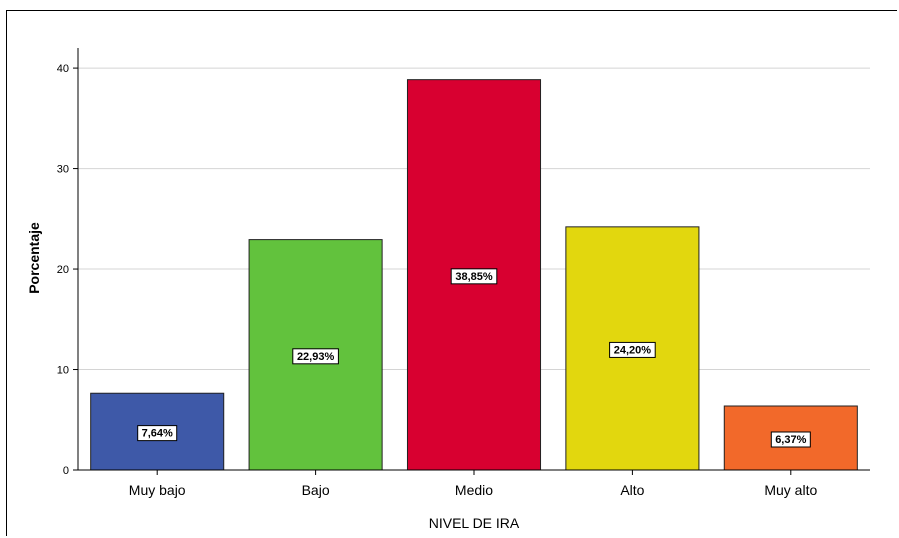  I want to click on x-tick-label: Medio, so click(474, 490).